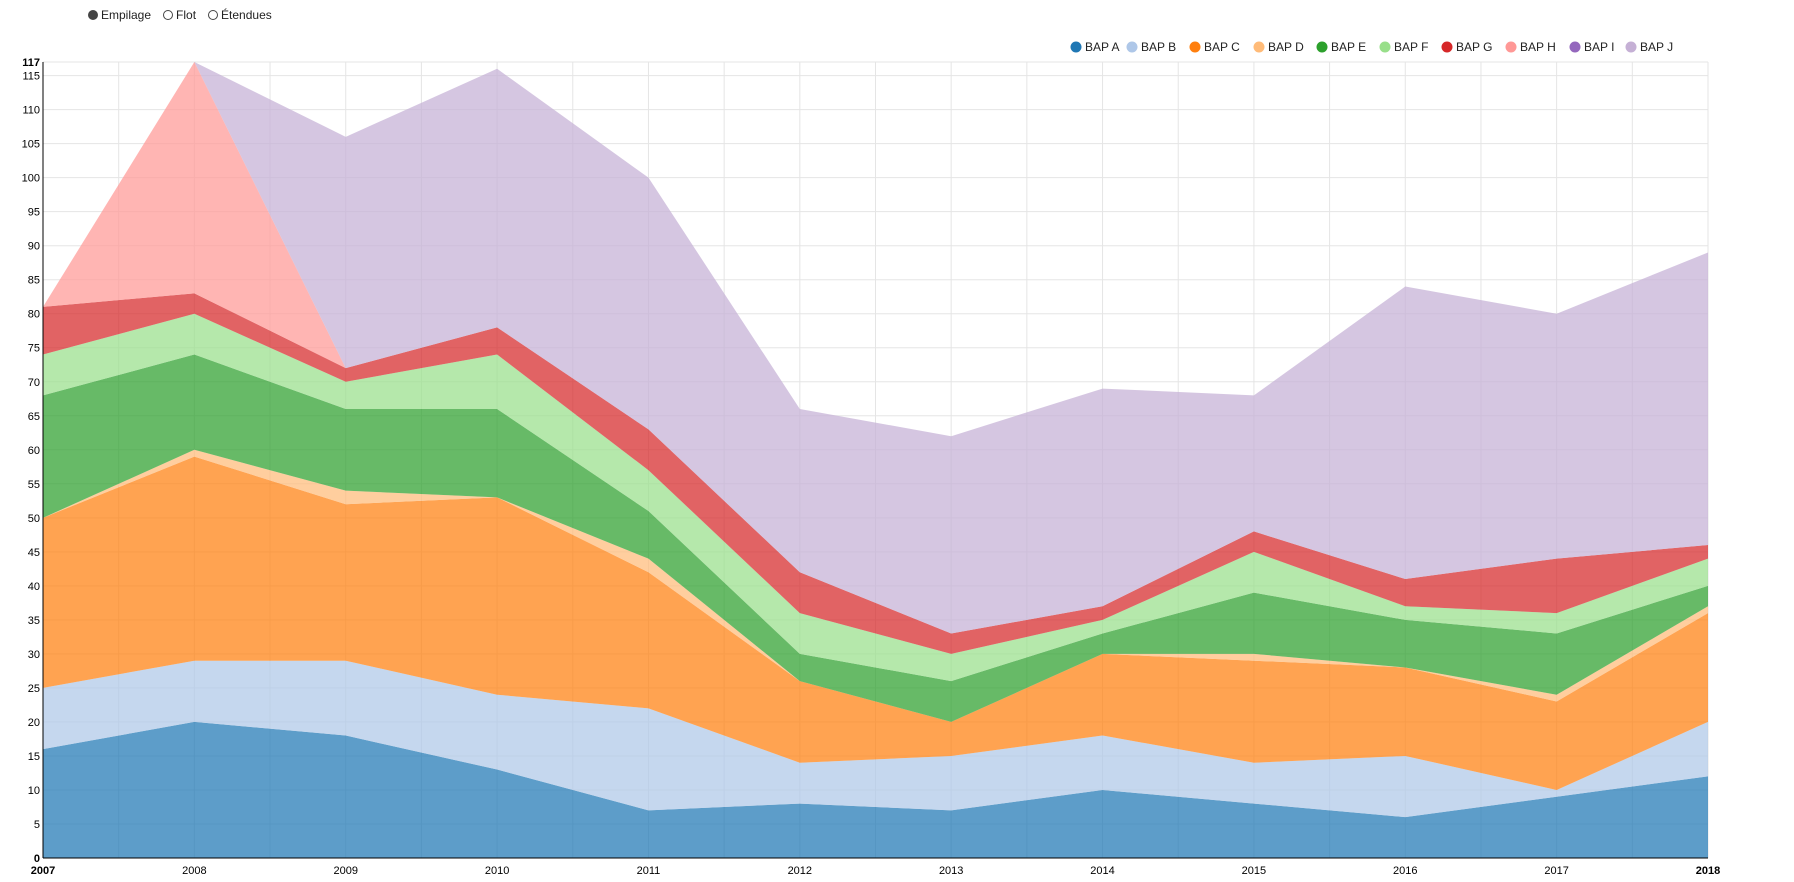 Image resolution: width=1794 pixels, height=882 pixels. Describe the element at coordinates (37, 859) in the screenshot. I see `y-tick-label: 0` at that location.